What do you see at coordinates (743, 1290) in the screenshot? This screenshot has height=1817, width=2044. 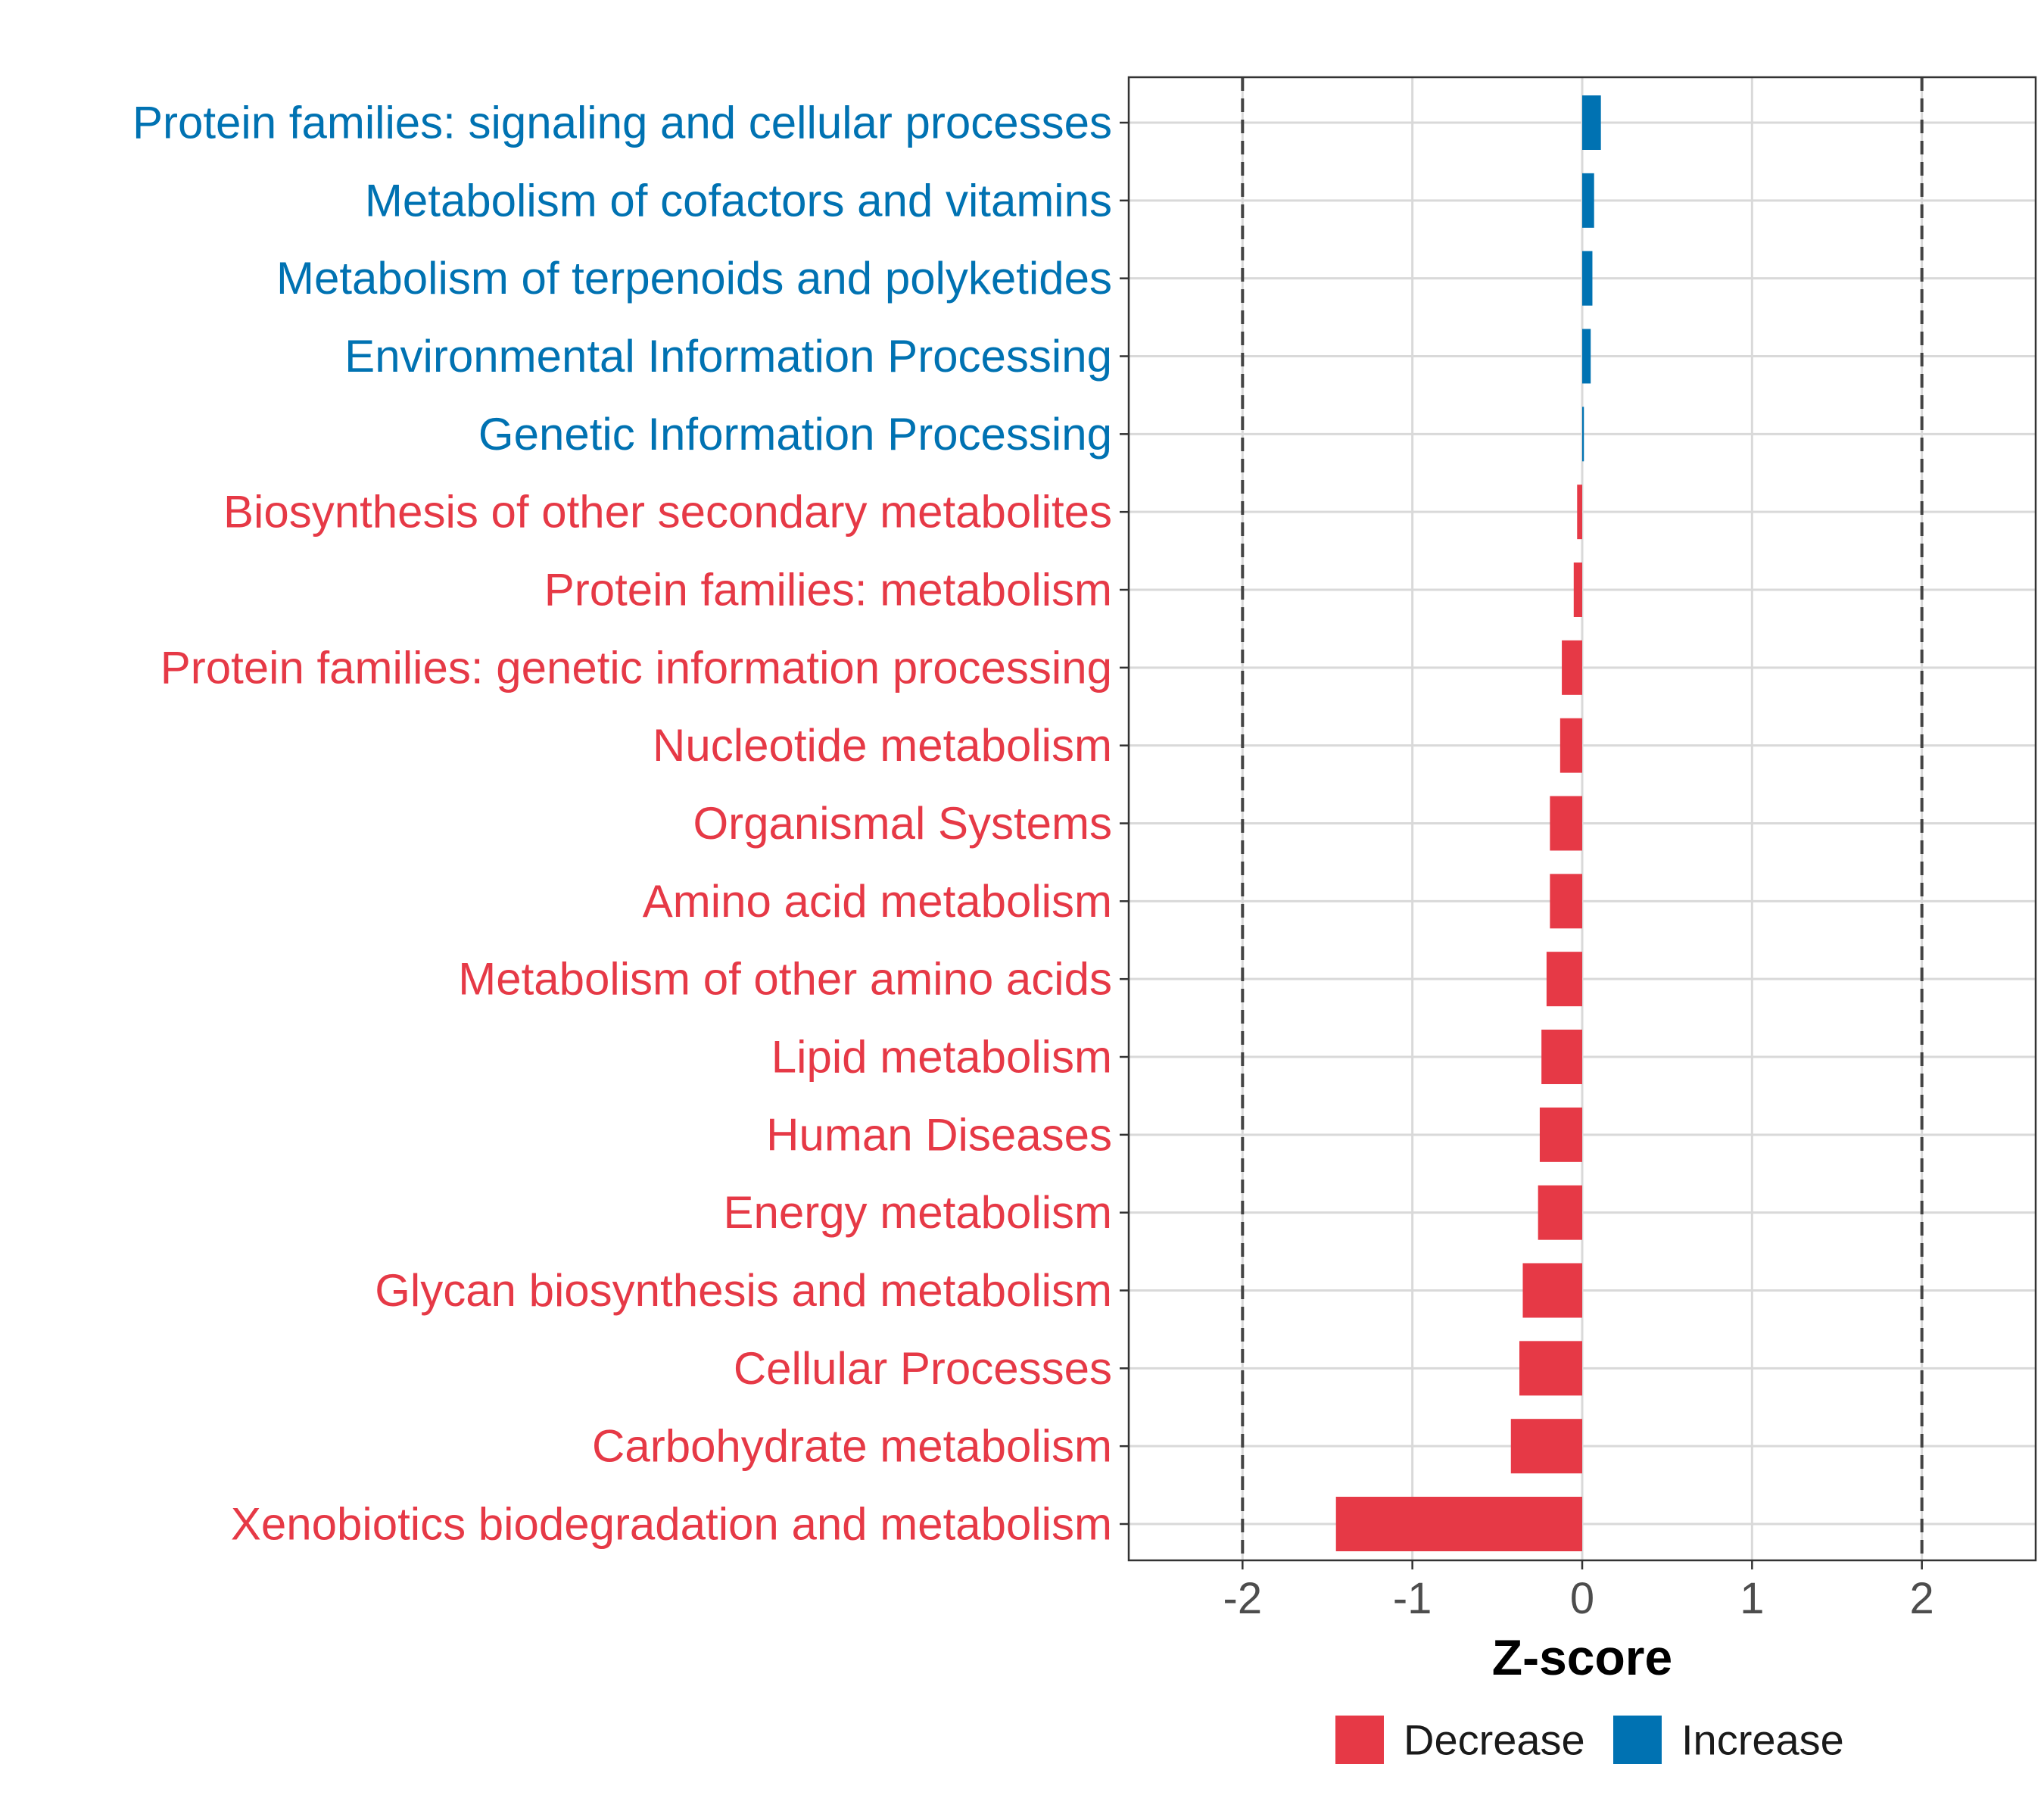 I see `category-label: Glycan biosynthesis and metabolism` at bounding box center [743, 1290].